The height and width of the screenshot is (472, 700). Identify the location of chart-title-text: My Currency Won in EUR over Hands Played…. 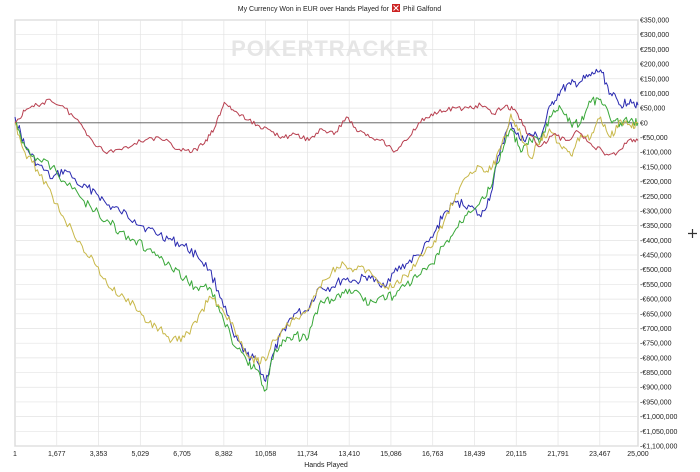
(314, 9).